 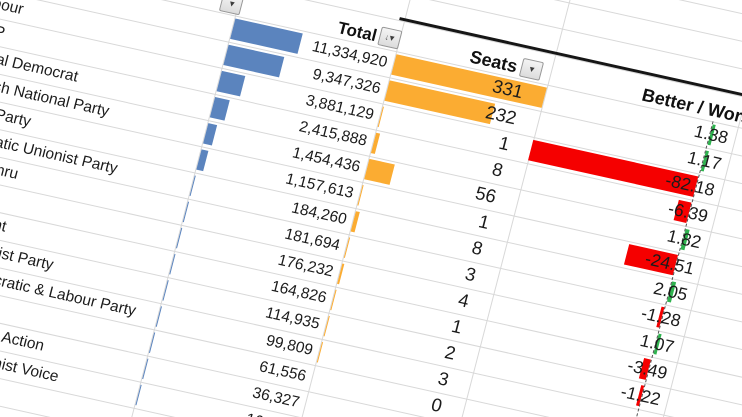 What do you see at coordinates (390, 37) in the screenshot?
I see `sort-descending-filter-icon: ↓▼` at bounding box center [390, 37].